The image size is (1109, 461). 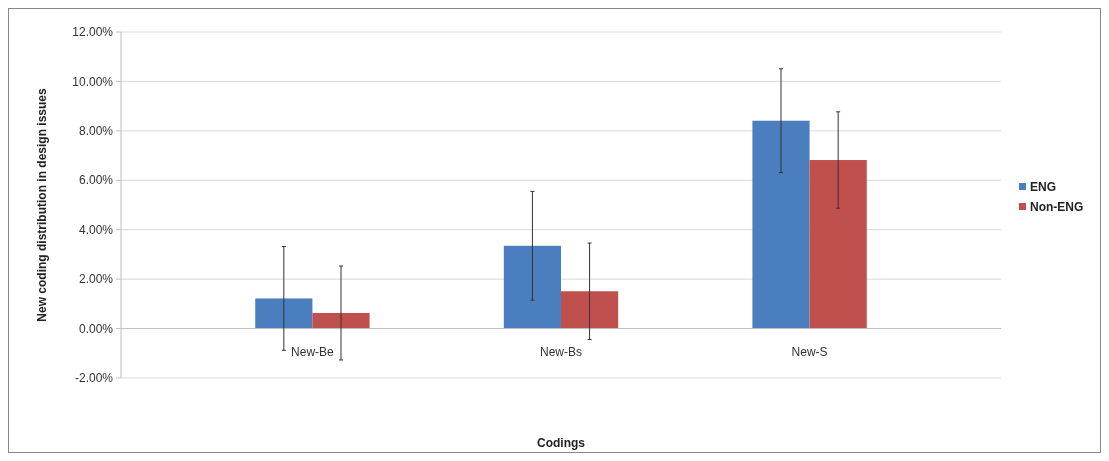 I want to click on x-tick-label: New-S, so click(x=809, y=351).